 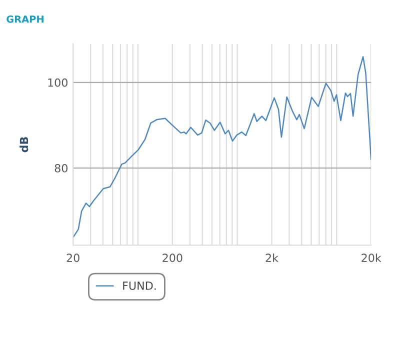 I want to click on y-tick-label: 100, so click(x=58, y=82).